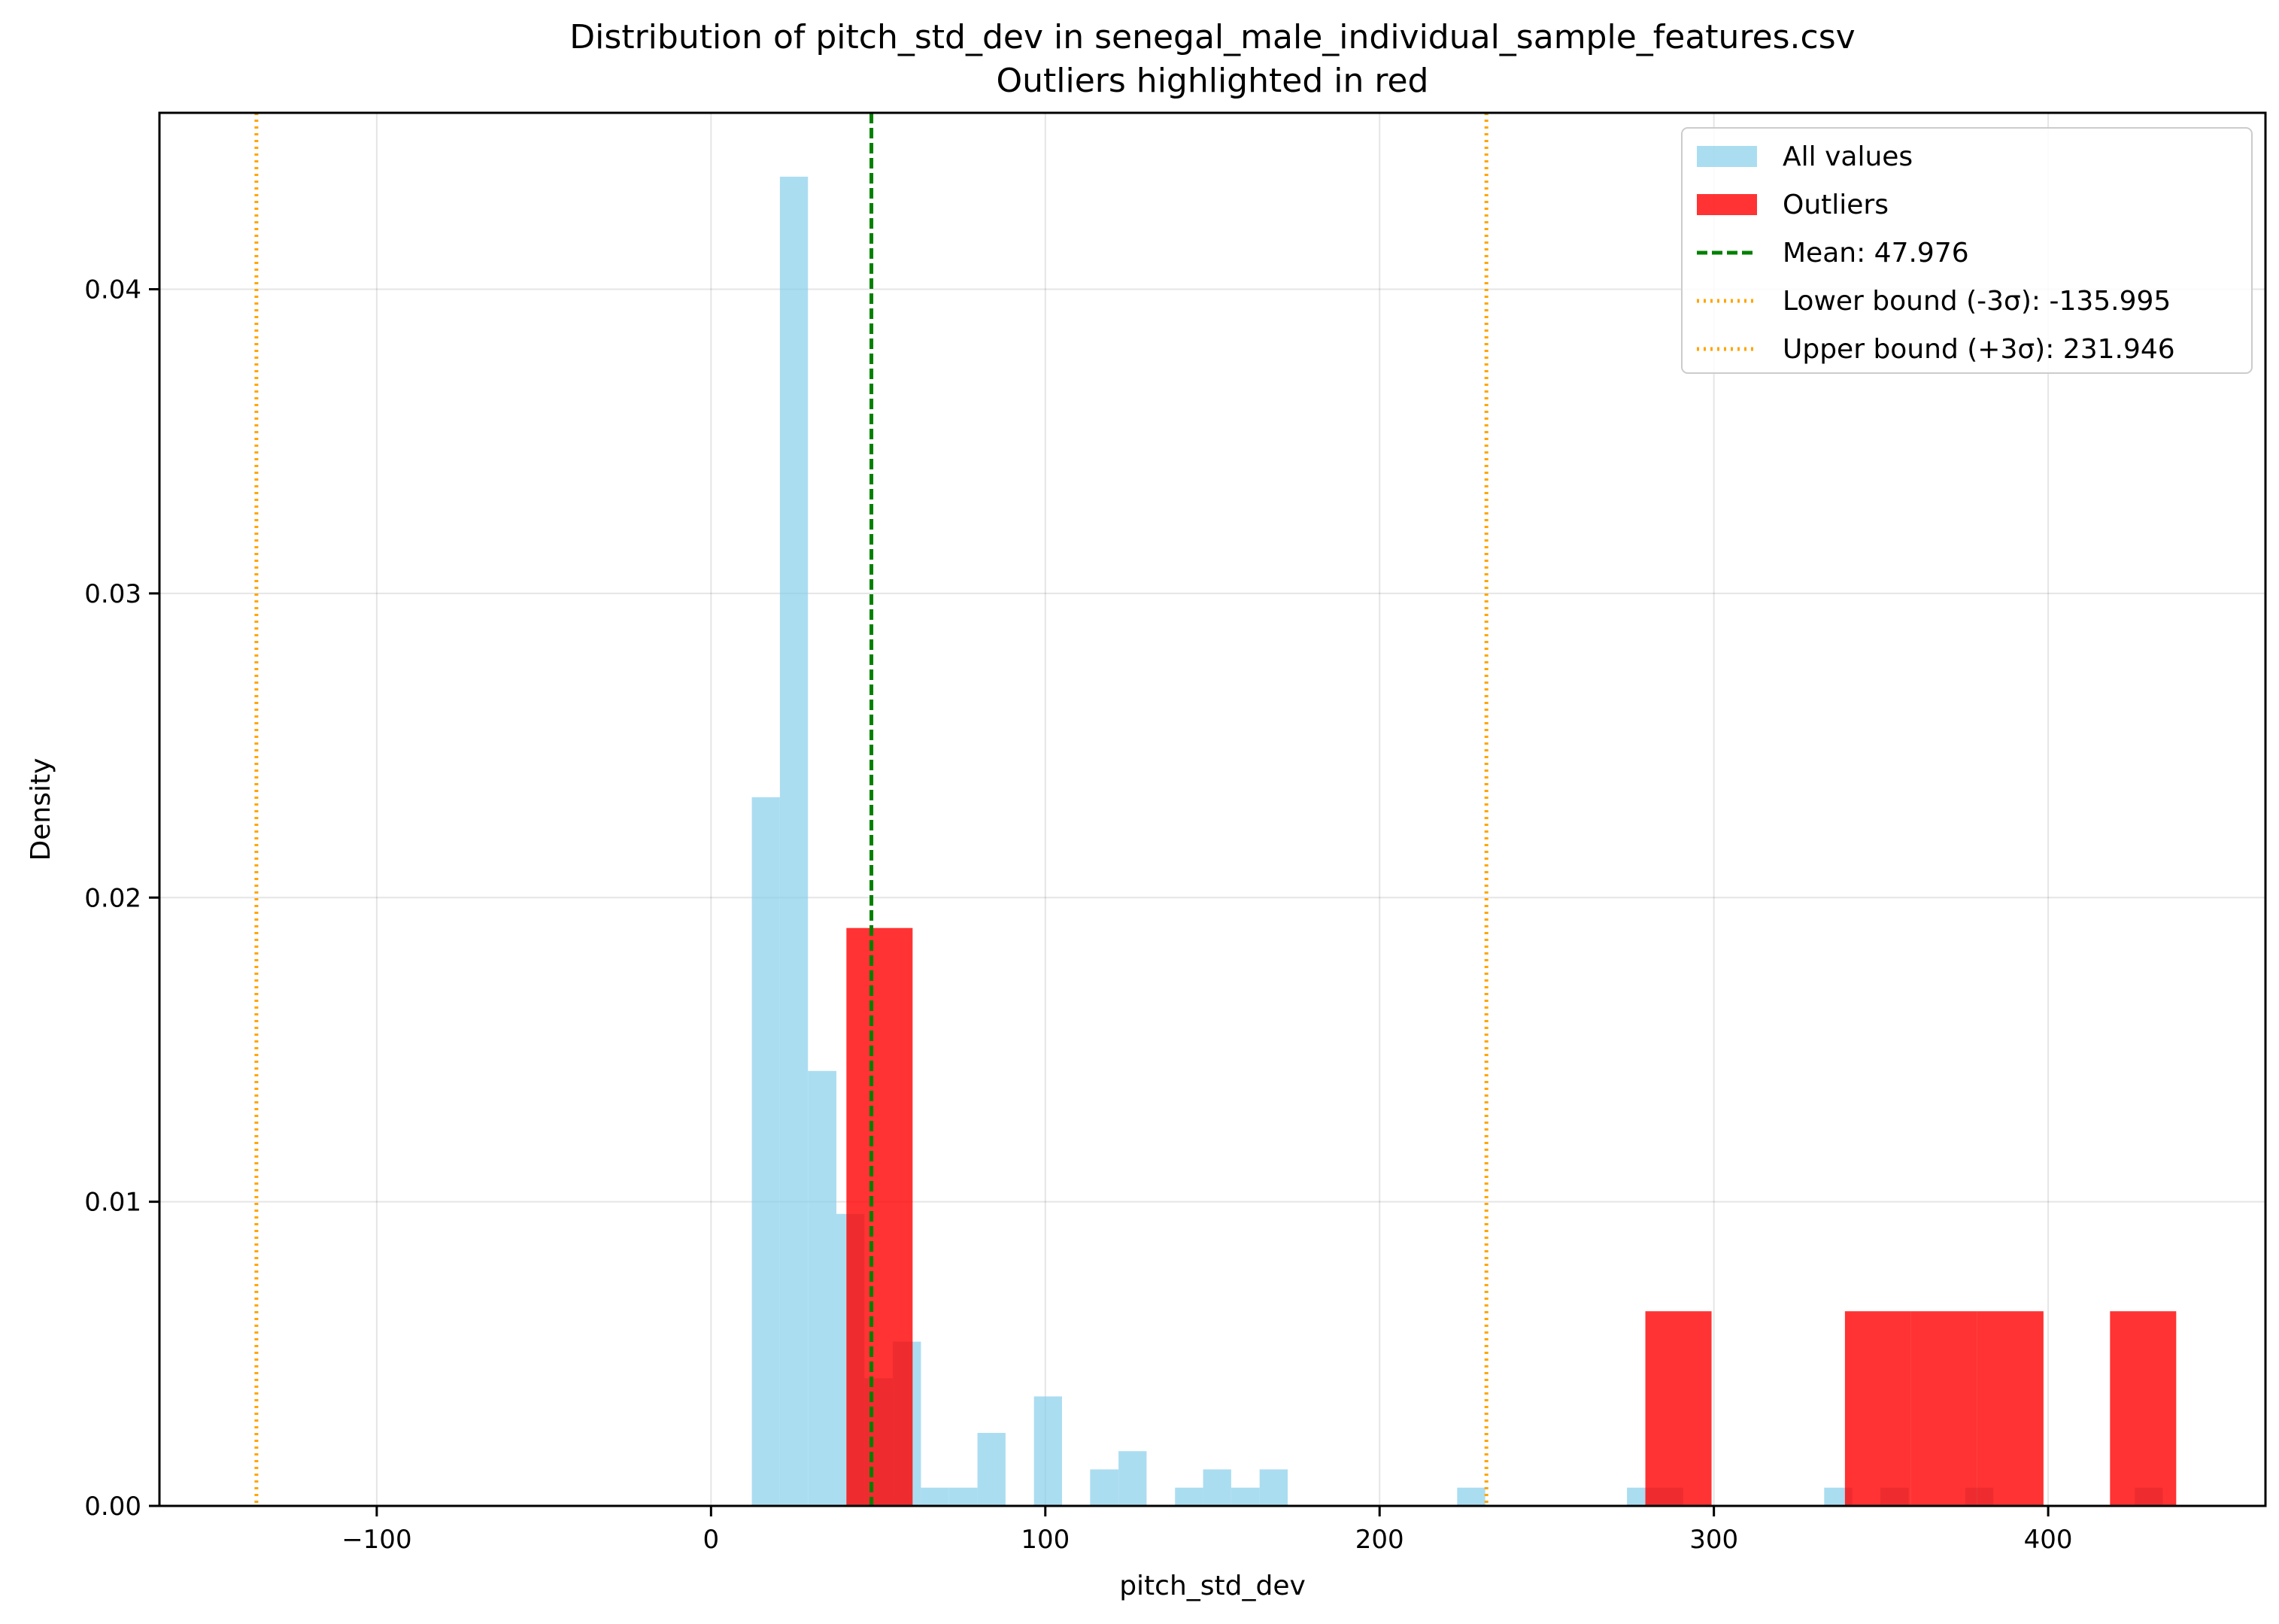  What do you see at coordinates (1207, 1530) in the screenshot?
I see `x-axis-ticks: −100 0 100 200 300 400` at bounding box center [1207, 1530].